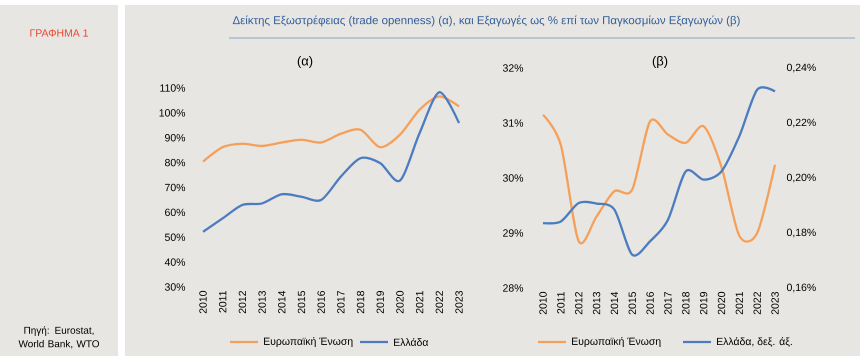 Image resolution: width=860 pixels, height=356 pixels. What do you see at coordinates (513, 288) in the screenshot?
I see `y-tick-label: 28%` at bounding box center [513, 288].